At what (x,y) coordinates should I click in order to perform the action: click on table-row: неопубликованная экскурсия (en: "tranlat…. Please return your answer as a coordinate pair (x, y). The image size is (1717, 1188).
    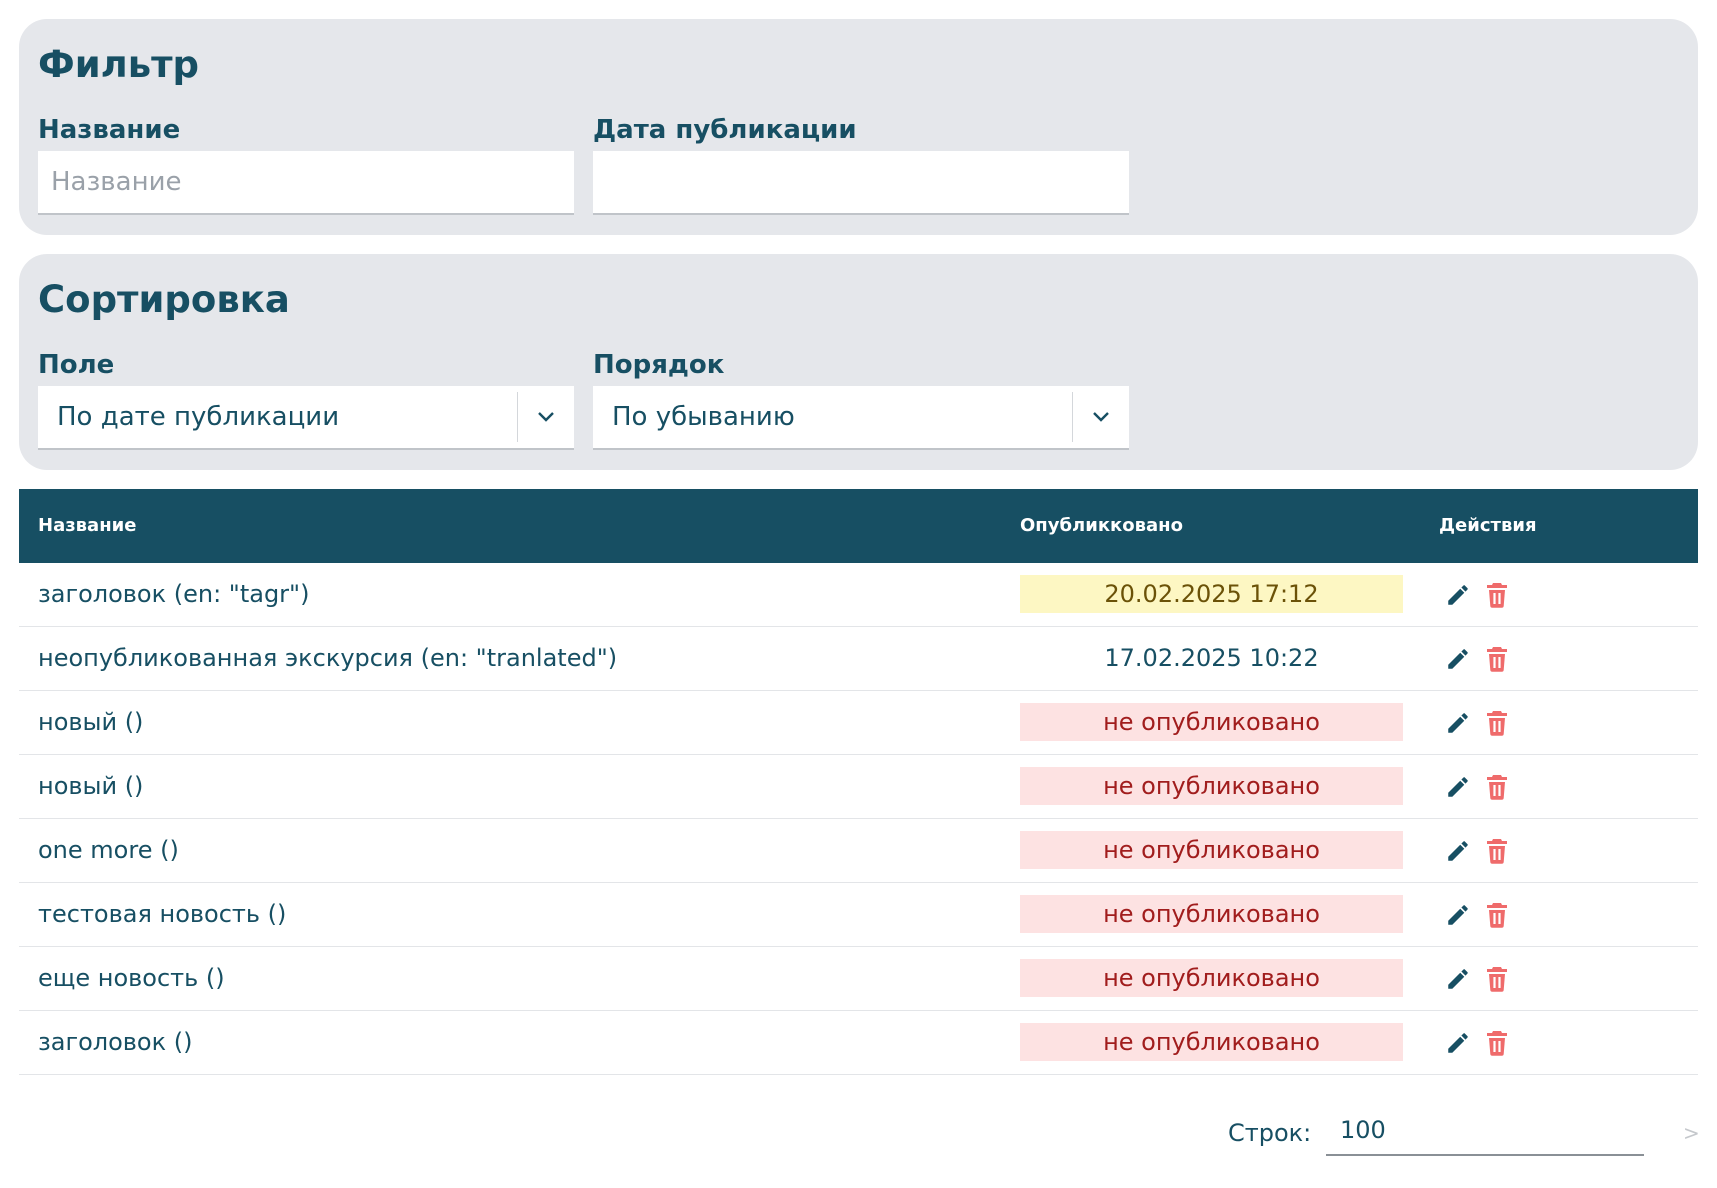
    Looking at the image, I should click on (858, 659).